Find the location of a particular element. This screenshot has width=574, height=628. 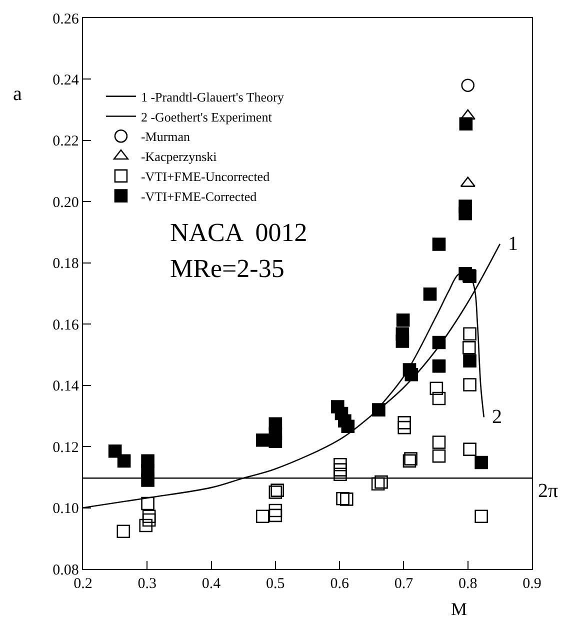

annotation: NACA 0012 is located at coordinates (239, 232).